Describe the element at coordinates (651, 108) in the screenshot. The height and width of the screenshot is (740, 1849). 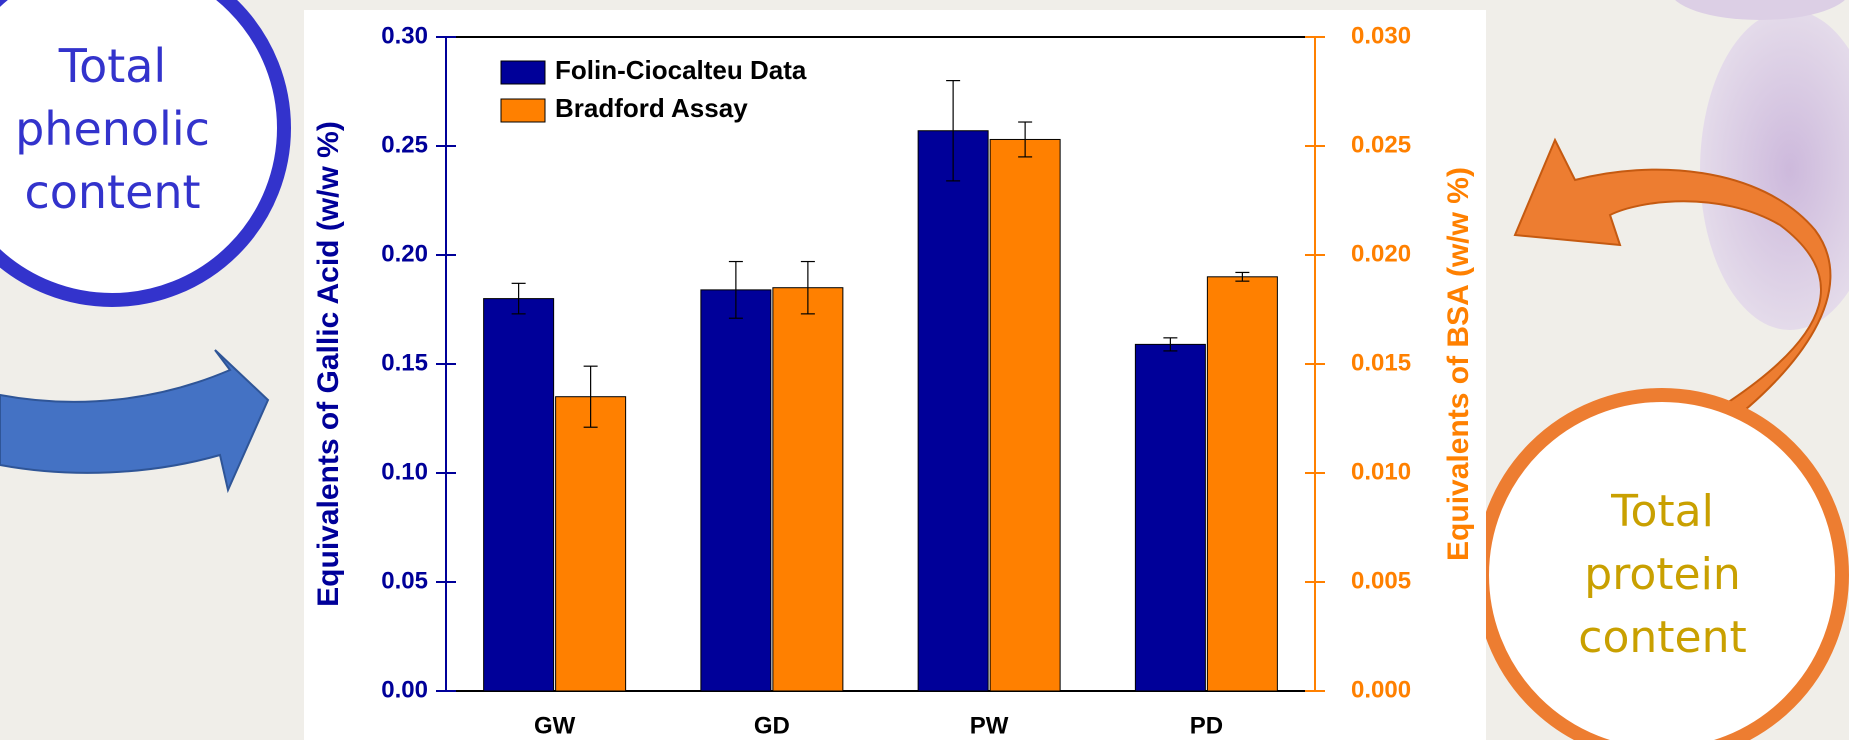
I see `legend-label: Bradford Assay` at that location.